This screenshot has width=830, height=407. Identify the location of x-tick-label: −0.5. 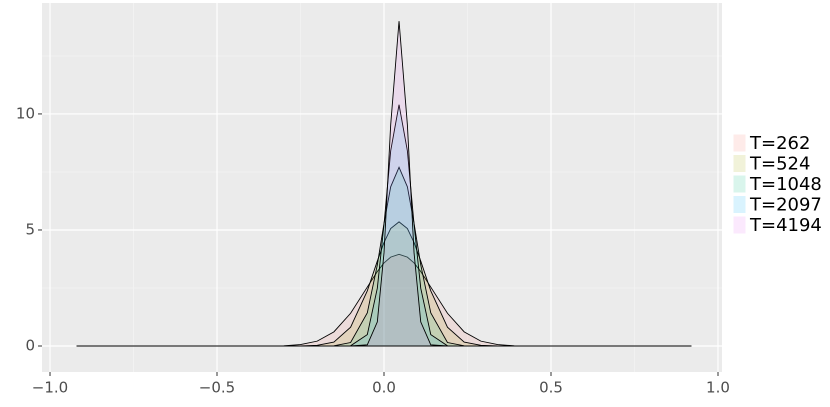
(217, 388).